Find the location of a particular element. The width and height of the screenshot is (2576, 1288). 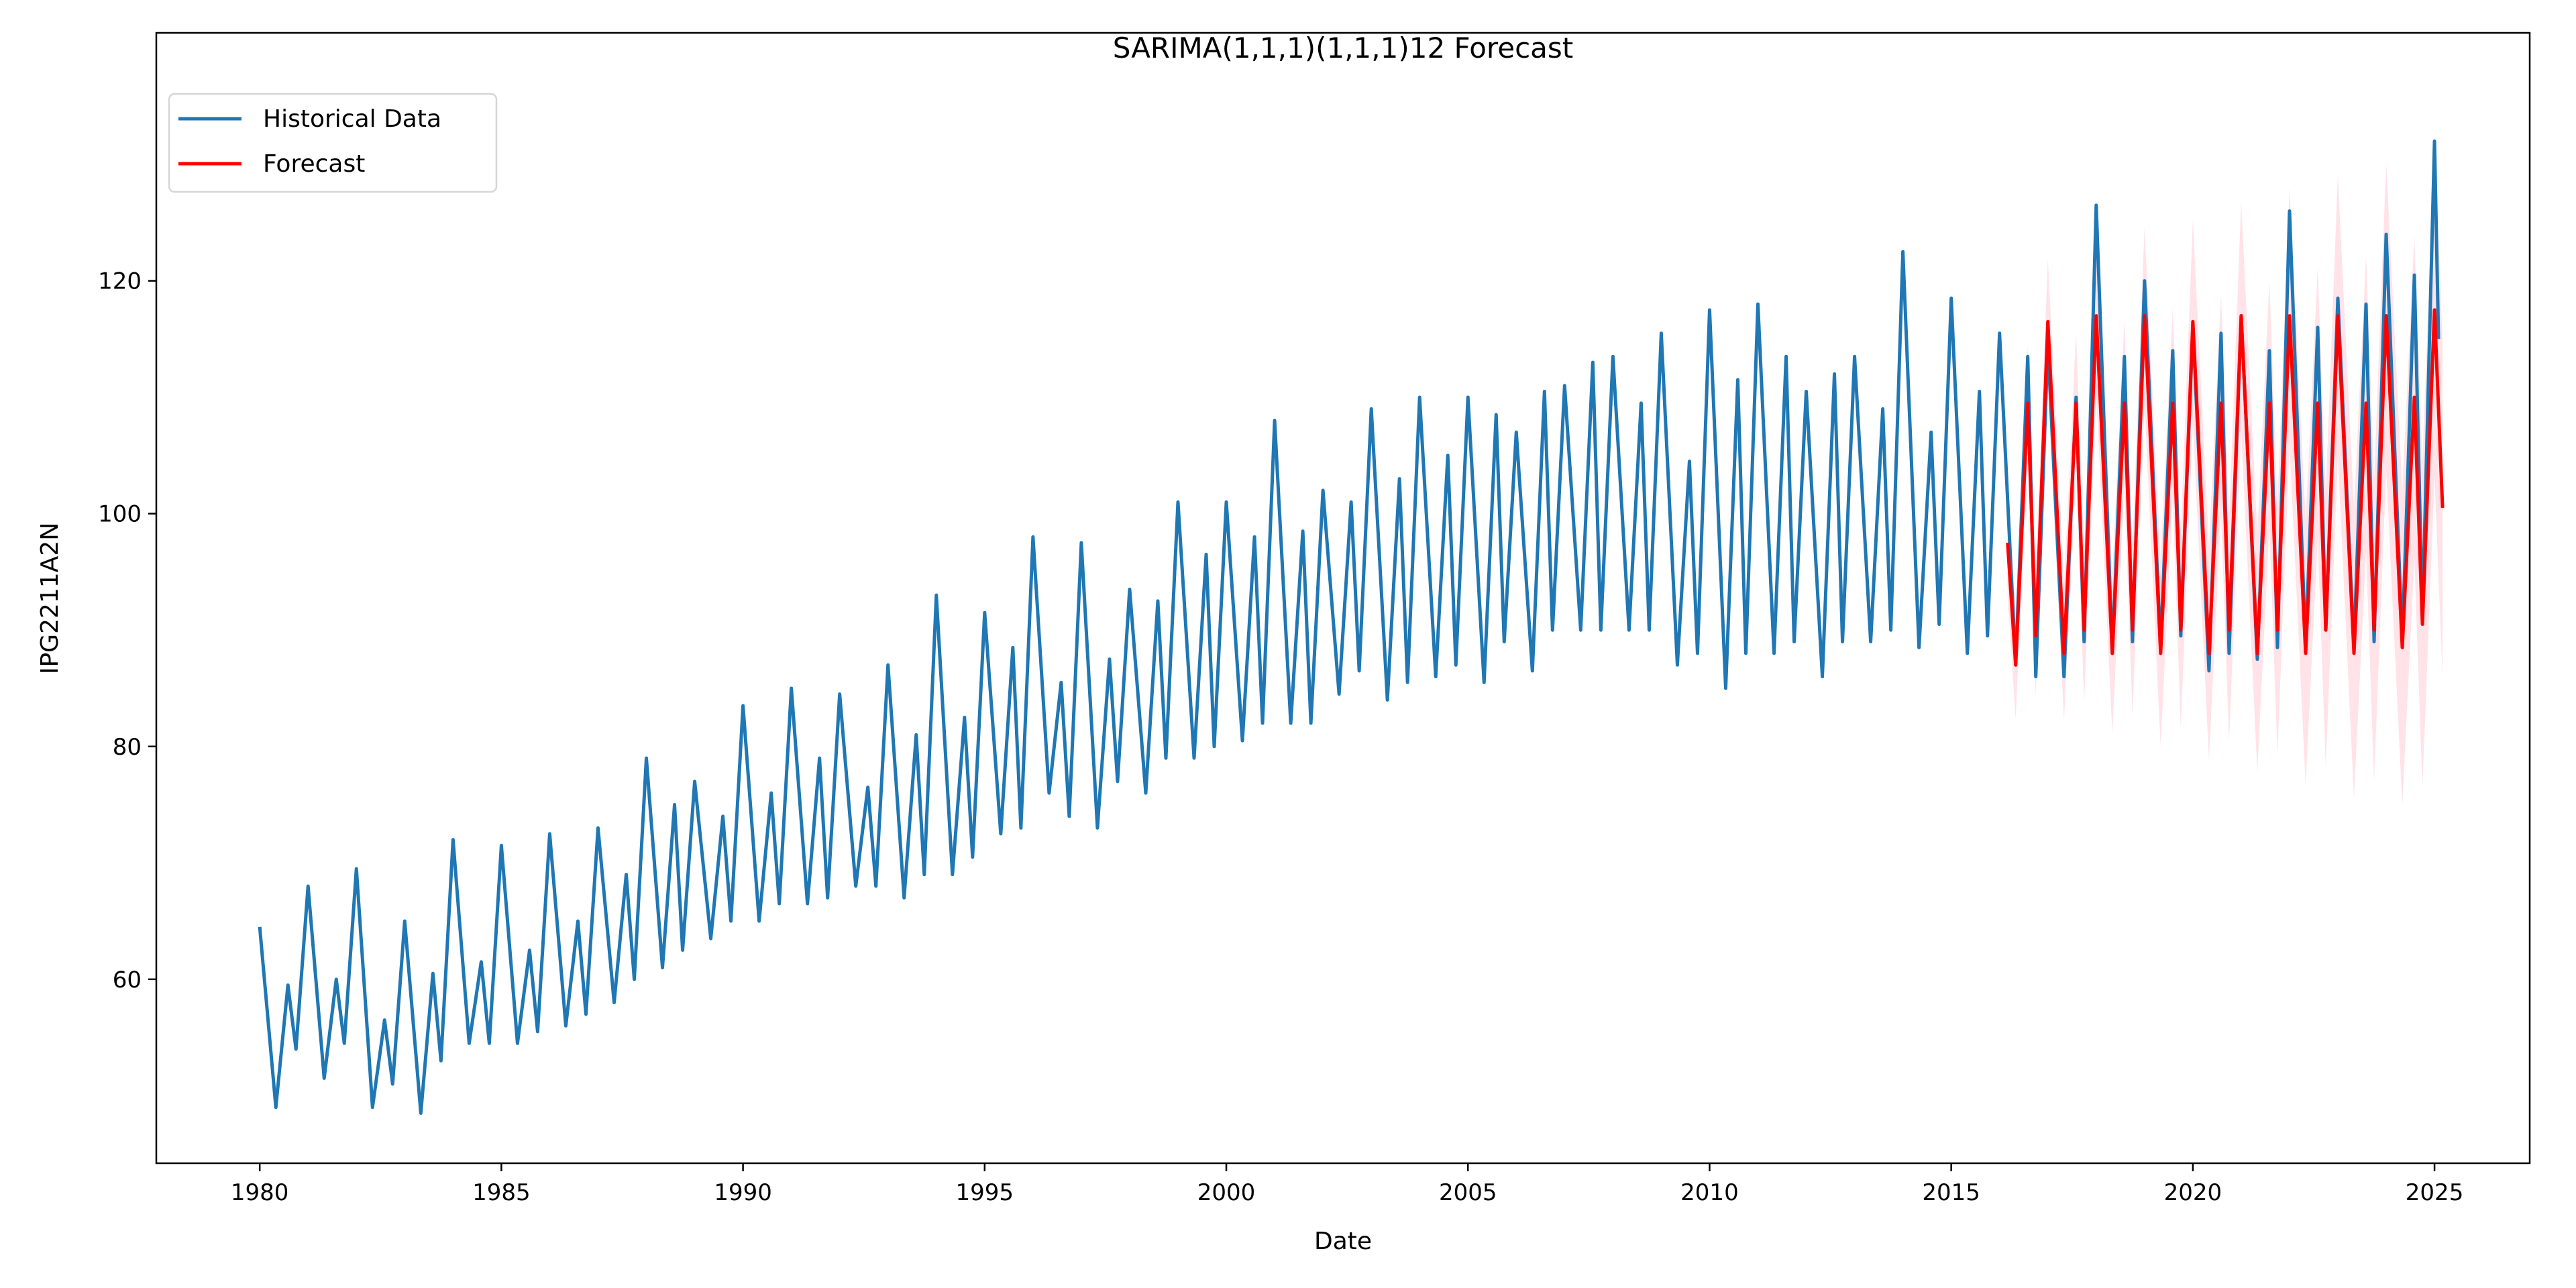

x-tick-label: 1985 is located at coordinates (501, 1192).